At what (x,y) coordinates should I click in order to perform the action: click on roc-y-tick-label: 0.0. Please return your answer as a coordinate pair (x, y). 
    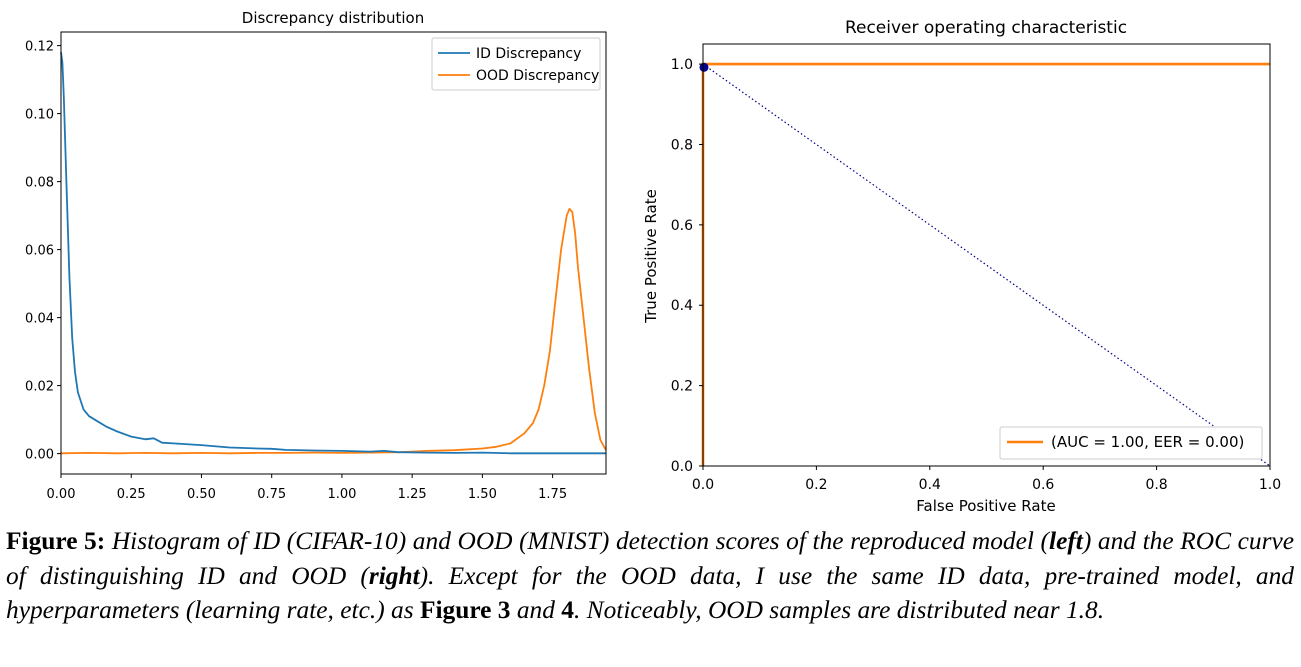
    Looking at the image, I should click on (682, 467).